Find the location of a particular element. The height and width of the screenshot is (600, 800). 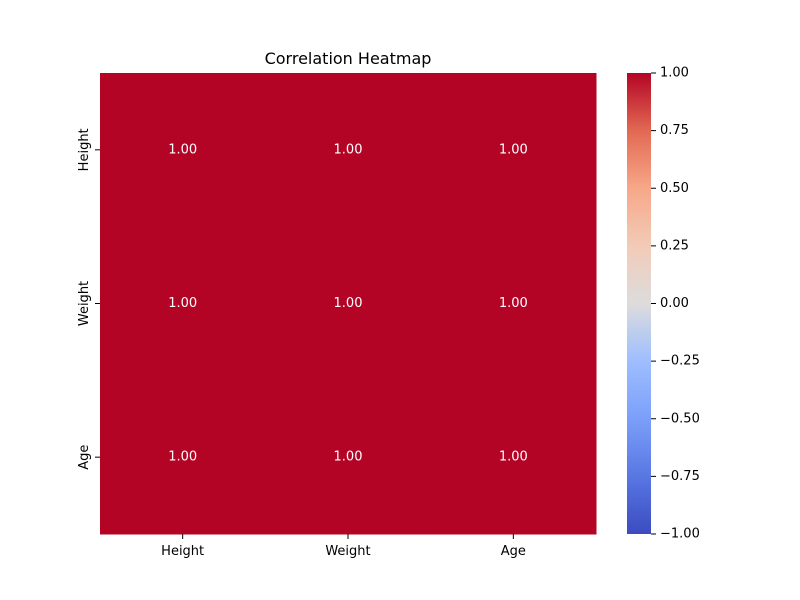

colorbar: 1.00 0.75 0.50 0.25 0.00 −0.25 −0.50 −0.75 −1.00 is located at coordinates (663, 304).